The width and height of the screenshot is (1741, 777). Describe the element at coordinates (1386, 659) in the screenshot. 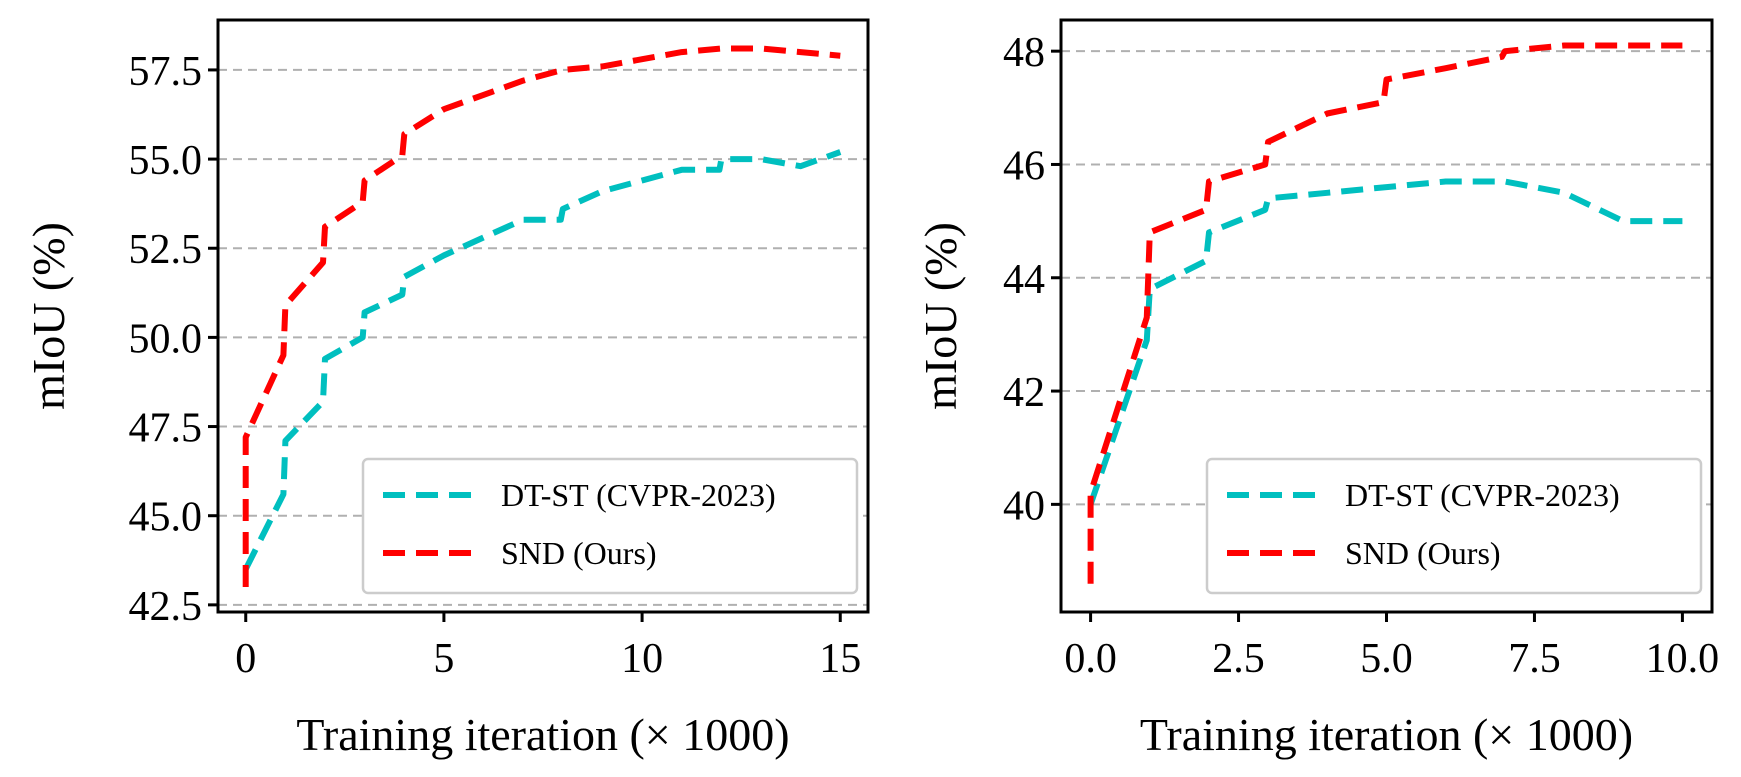

I see `x-tick-label: 5.0` at that location.